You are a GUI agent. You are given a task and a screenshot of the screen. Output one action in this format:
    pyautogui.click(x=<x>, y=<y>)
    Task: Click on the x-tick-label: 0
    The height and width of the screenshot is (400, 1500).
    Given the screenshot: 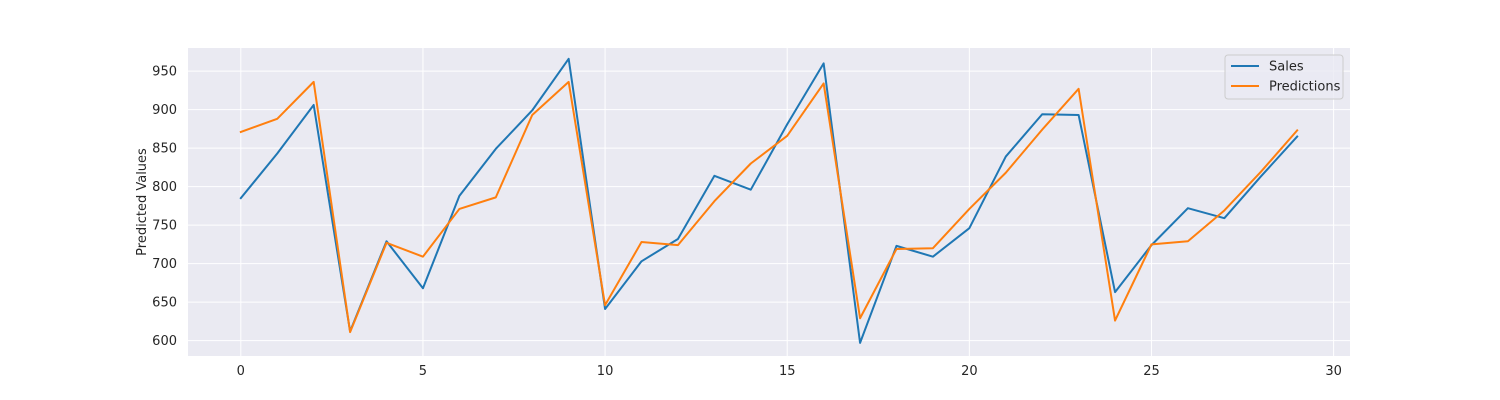 What is the action you would take?
    pyautogui.click(x=241, y=371)
    